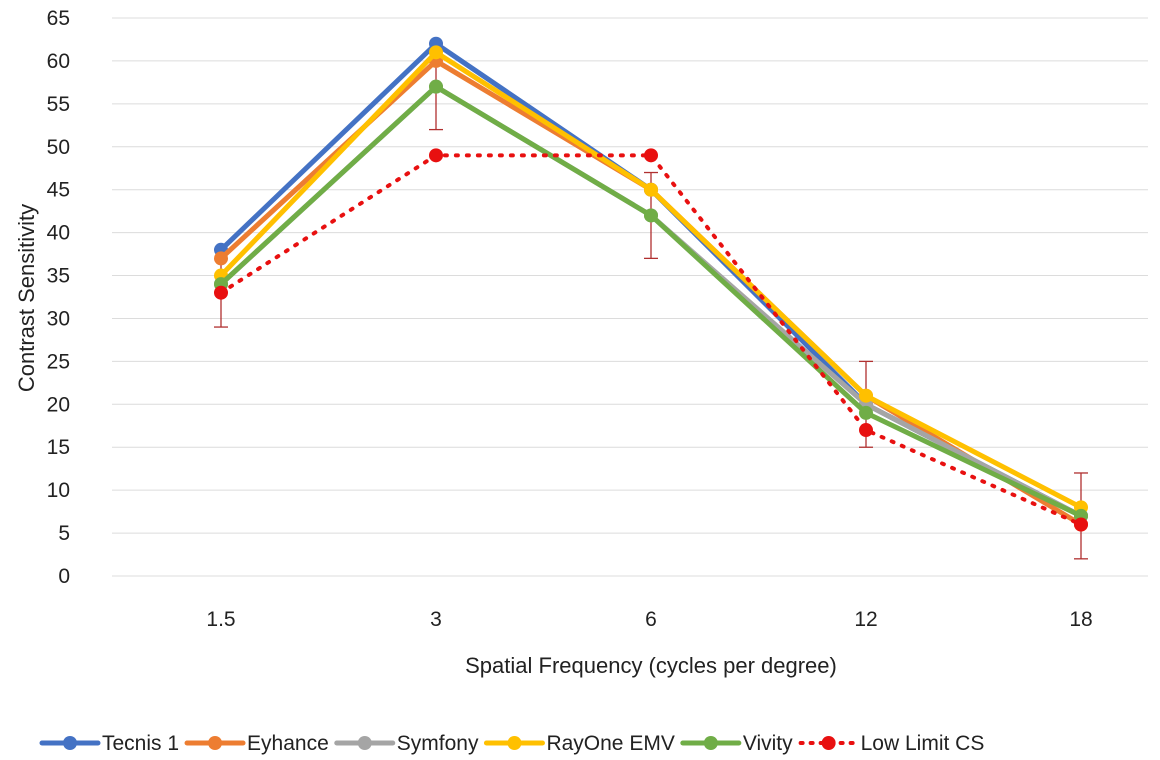 This screenshot has width=1160, height=760. Describe the element at coordinates (58, 297) in the screenshot. I see `y-axis-ticks: 0 5 10 15 20 25 30 35 40 45 50 55 60 65` at that location.